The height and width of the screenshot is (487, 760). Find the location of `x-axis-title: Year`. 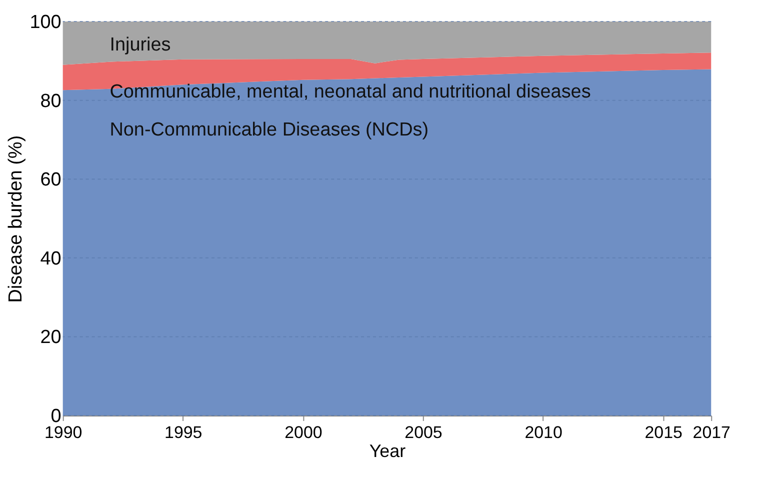

x-axis-title: Year is located at coordinates (387, 450).